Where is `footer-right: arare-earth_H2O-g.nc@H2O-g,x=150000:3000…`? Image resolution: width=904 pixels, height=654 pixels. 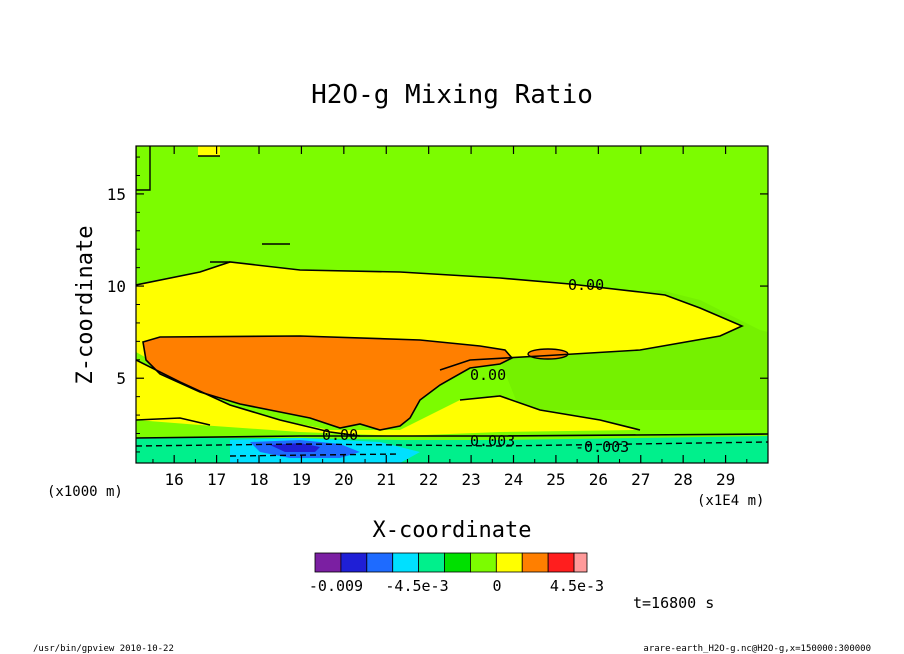 footer-right: arare-earth_H2O-g.nc@H2O-g,x=150000:3000… is located at coordinates (757, 649).